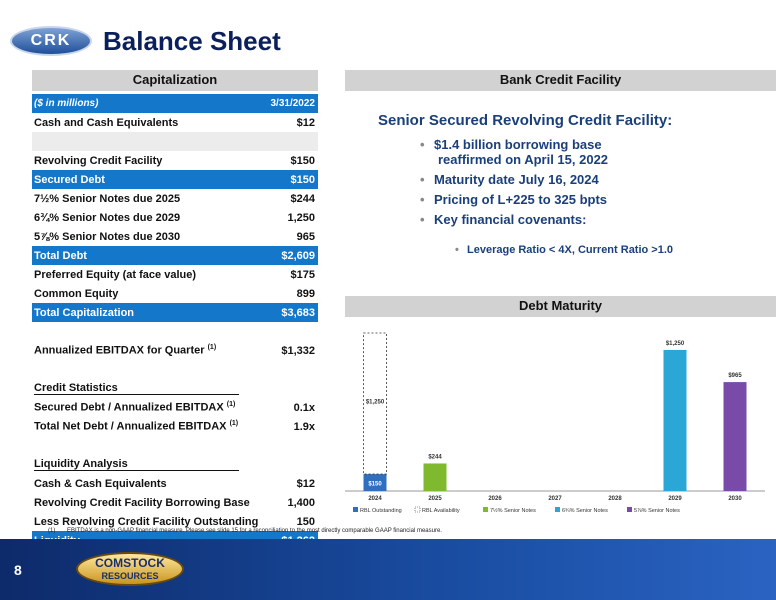 Image resolution: width=776 pixels, height=600 pixels. Describe the element at coordinates (129, 407) in the screenshot. I see `sec-ratio-label: Secured Debt / Annualized EBITDAX` at that location.